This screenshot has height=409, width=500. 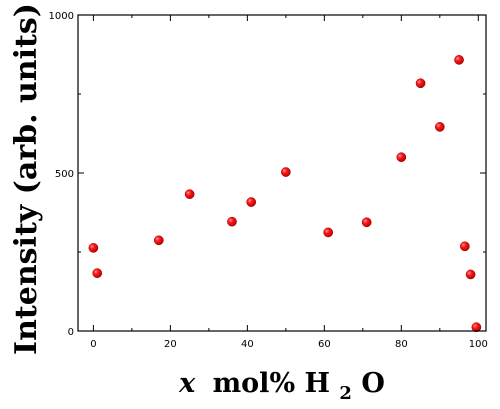 I want to click on y-tick-label: 0, so click(x=71, y=332).